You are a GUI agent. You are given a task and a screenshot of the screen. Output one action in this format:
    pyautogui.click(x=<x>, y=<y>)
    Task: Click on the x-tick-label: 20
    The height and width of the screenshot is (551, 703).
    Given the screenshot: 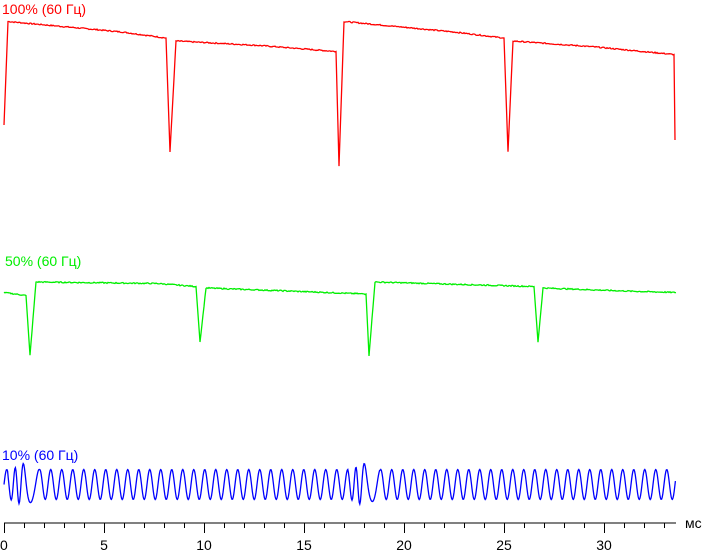 What is the action you would take?
    pyautogui.click(x=404, y=544)
    